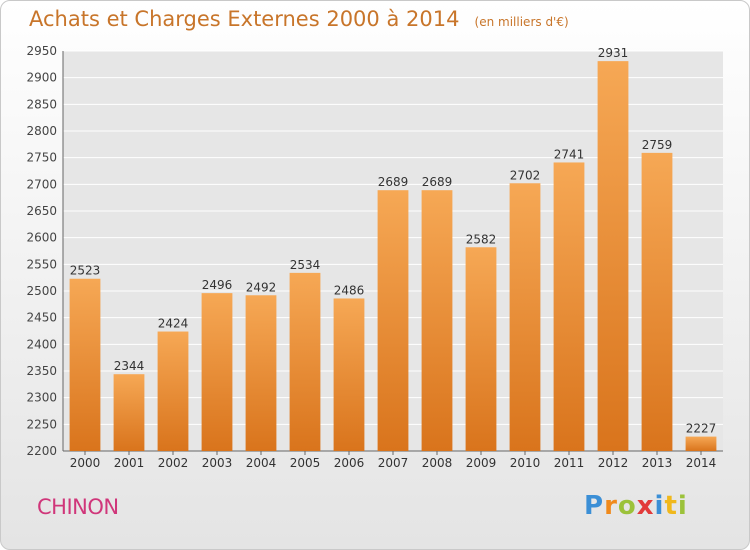 The image size is (750, 550). What do you see at coordinates (261, 373) in the screenshot?
I see `bar-2004` at bounding box center [261, 373].